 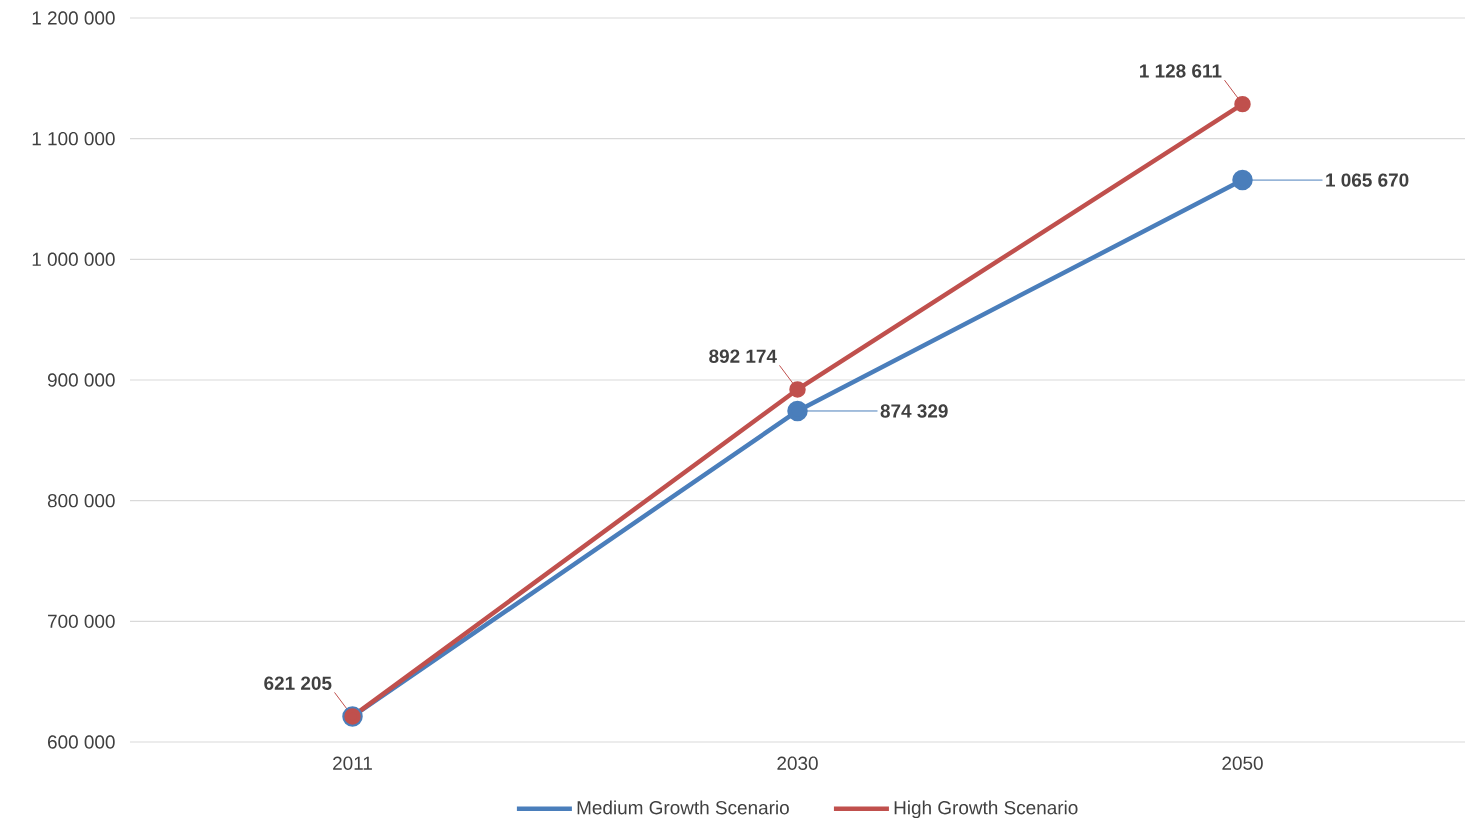 I want to click on legend-label: High Growth Scenario, so click(x=986, y=809).